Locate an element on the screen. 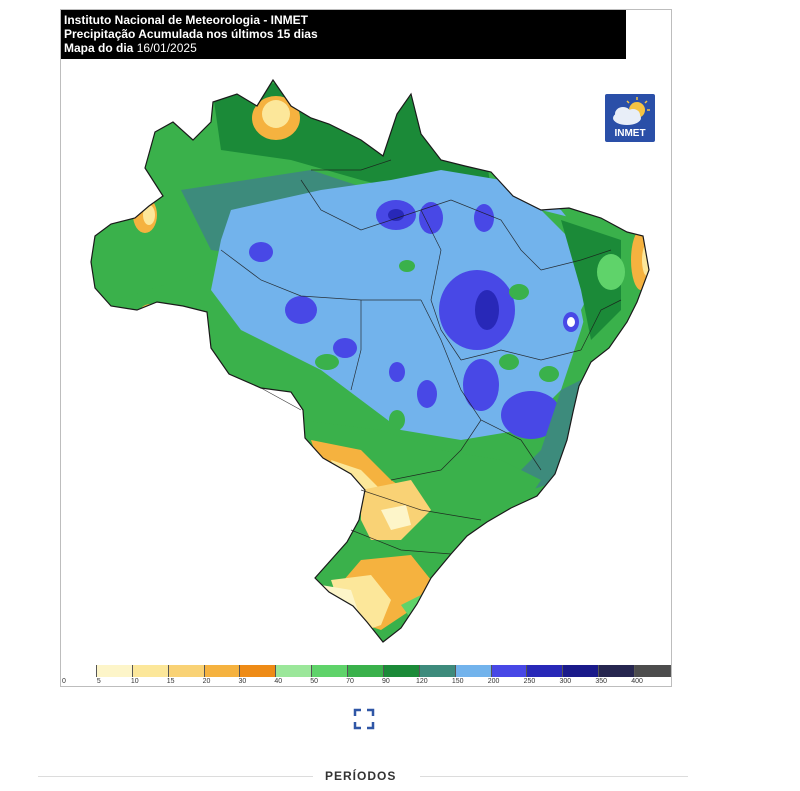 Image resolution: width=800 pixels, height=791 pixels. legend-tick-label: 350 is located at coordinates (601, 681).